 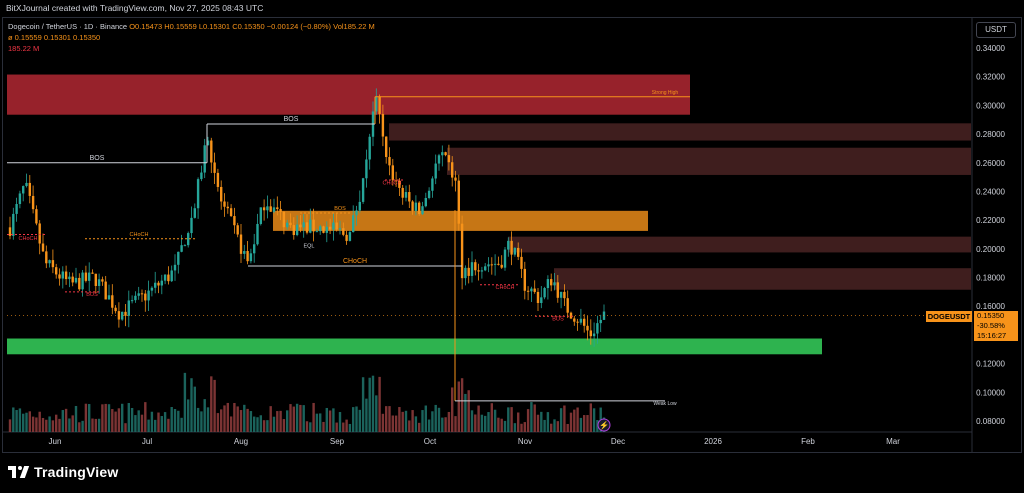 I want to click on annotation-label: Strong High, so click(x=665, y=93).